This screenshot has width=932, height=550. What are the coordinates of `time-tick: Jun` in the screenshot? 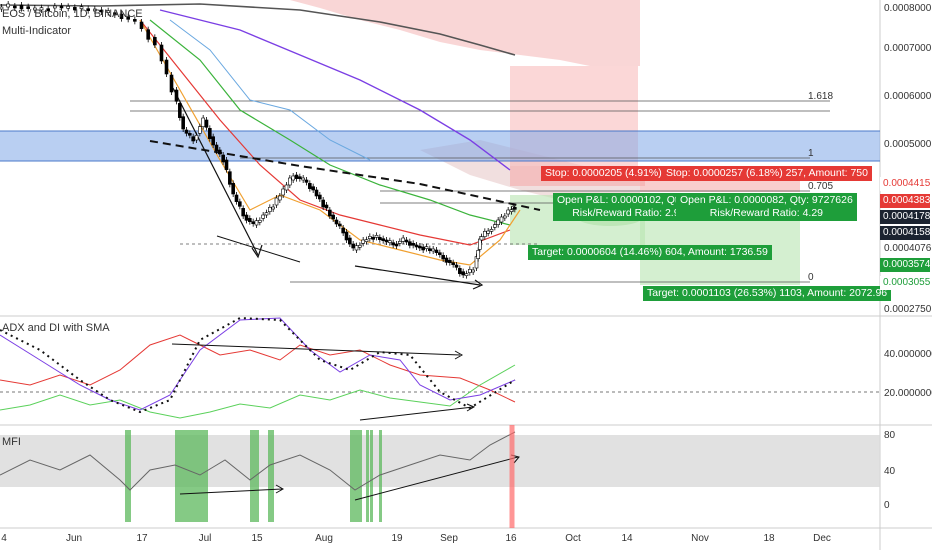 It's located at (74, 538).